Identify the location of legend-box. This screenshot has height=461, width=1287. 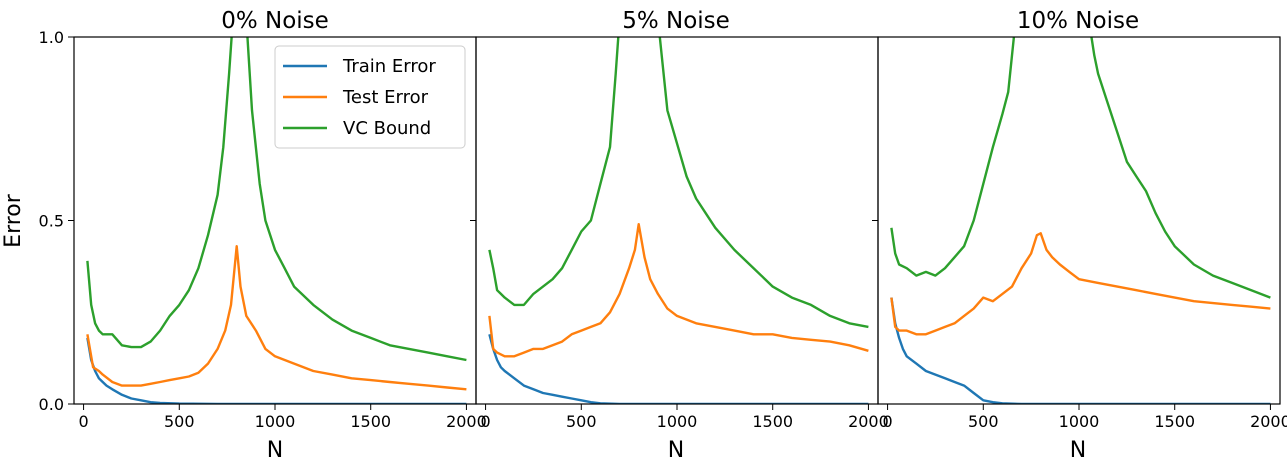
(370, 97).